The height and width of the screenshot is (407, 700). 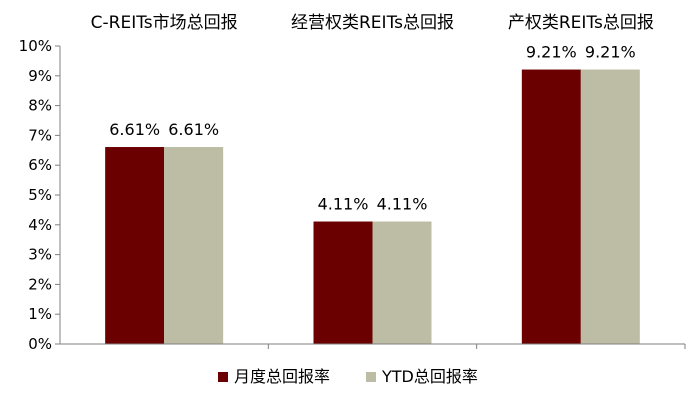 What do you see at coordinates (40, 314) in the screenshot?
I see `y-tick-label: 1%` at bounding box center [40, 314].